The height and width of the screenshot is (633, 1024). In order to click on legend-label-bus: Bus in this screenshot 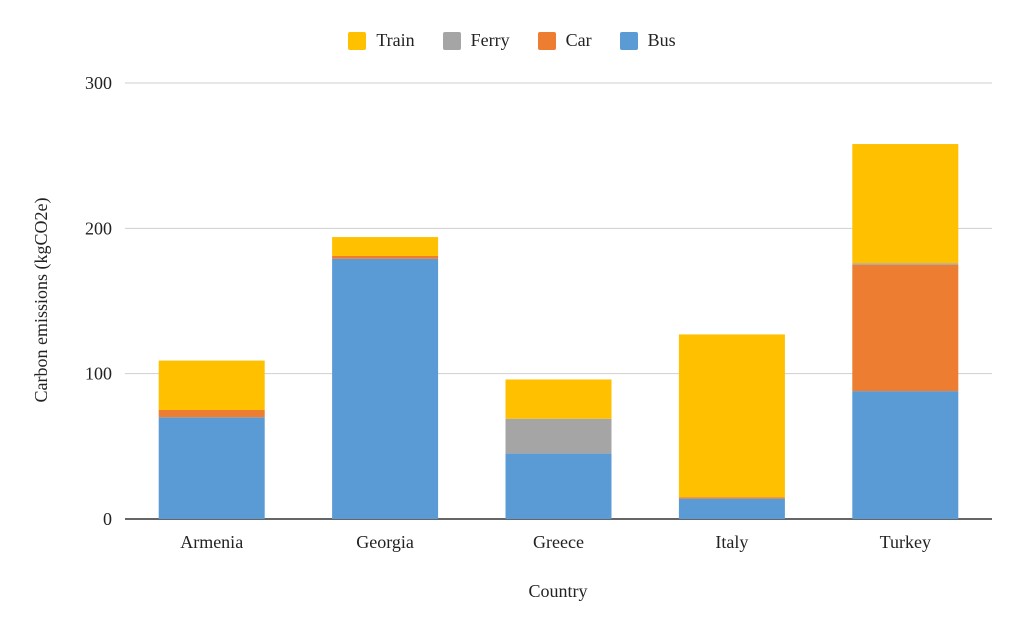, I will do `click(661, 40)`.